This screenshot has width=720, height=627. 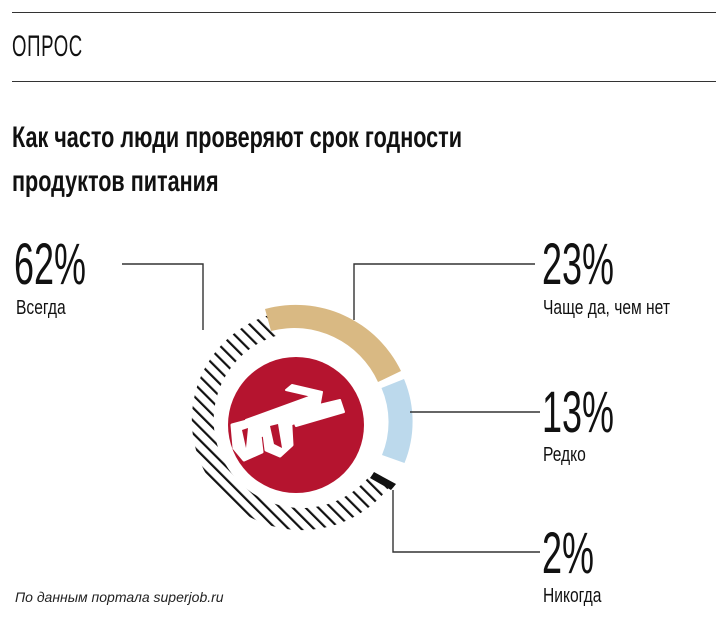 I want to click on segment-rarely, so click(x=397, y=421).